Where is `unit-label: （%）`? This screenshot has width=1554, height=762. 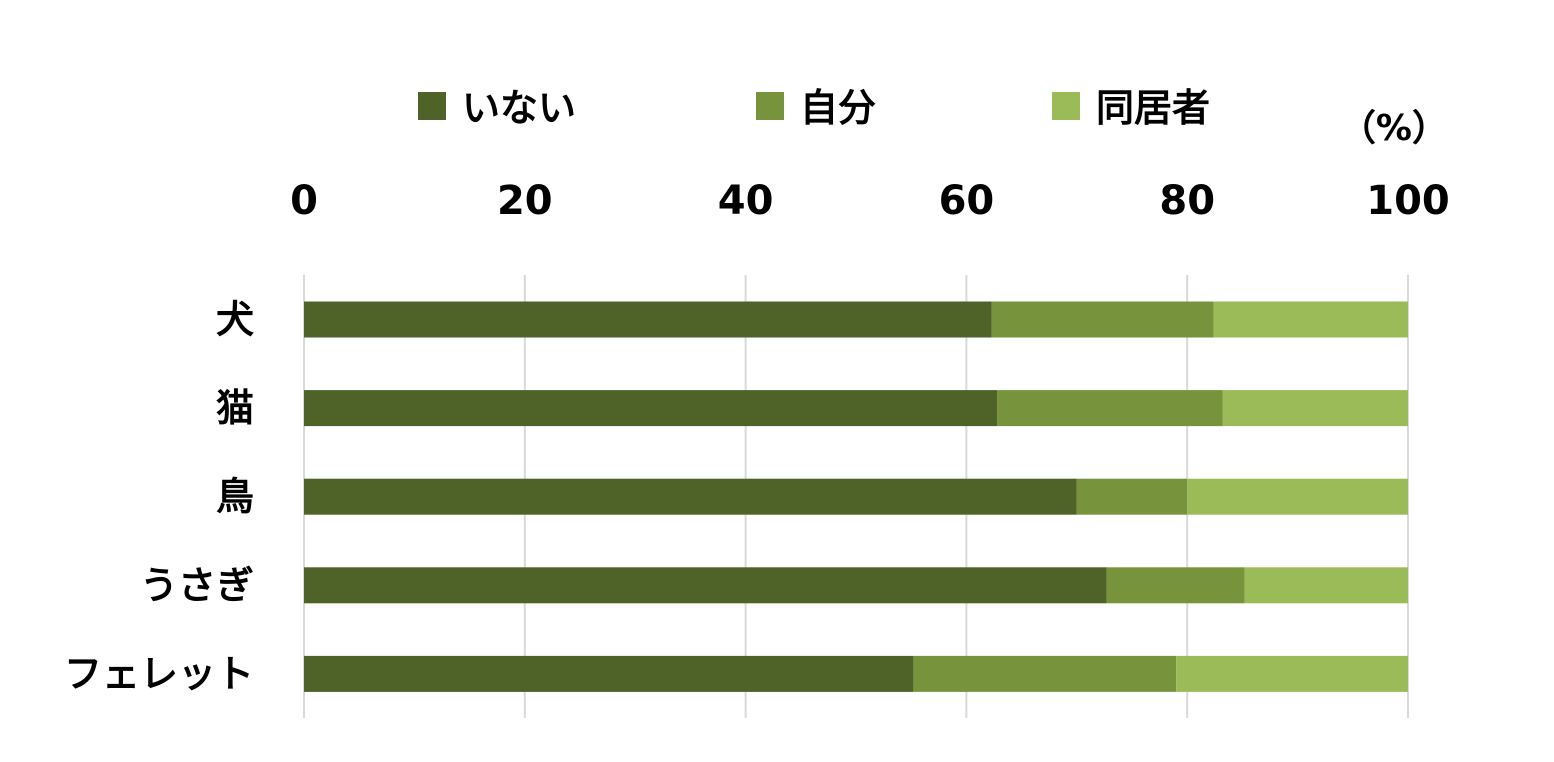 unit-label: （%） is located at coordinates (1394, 128).